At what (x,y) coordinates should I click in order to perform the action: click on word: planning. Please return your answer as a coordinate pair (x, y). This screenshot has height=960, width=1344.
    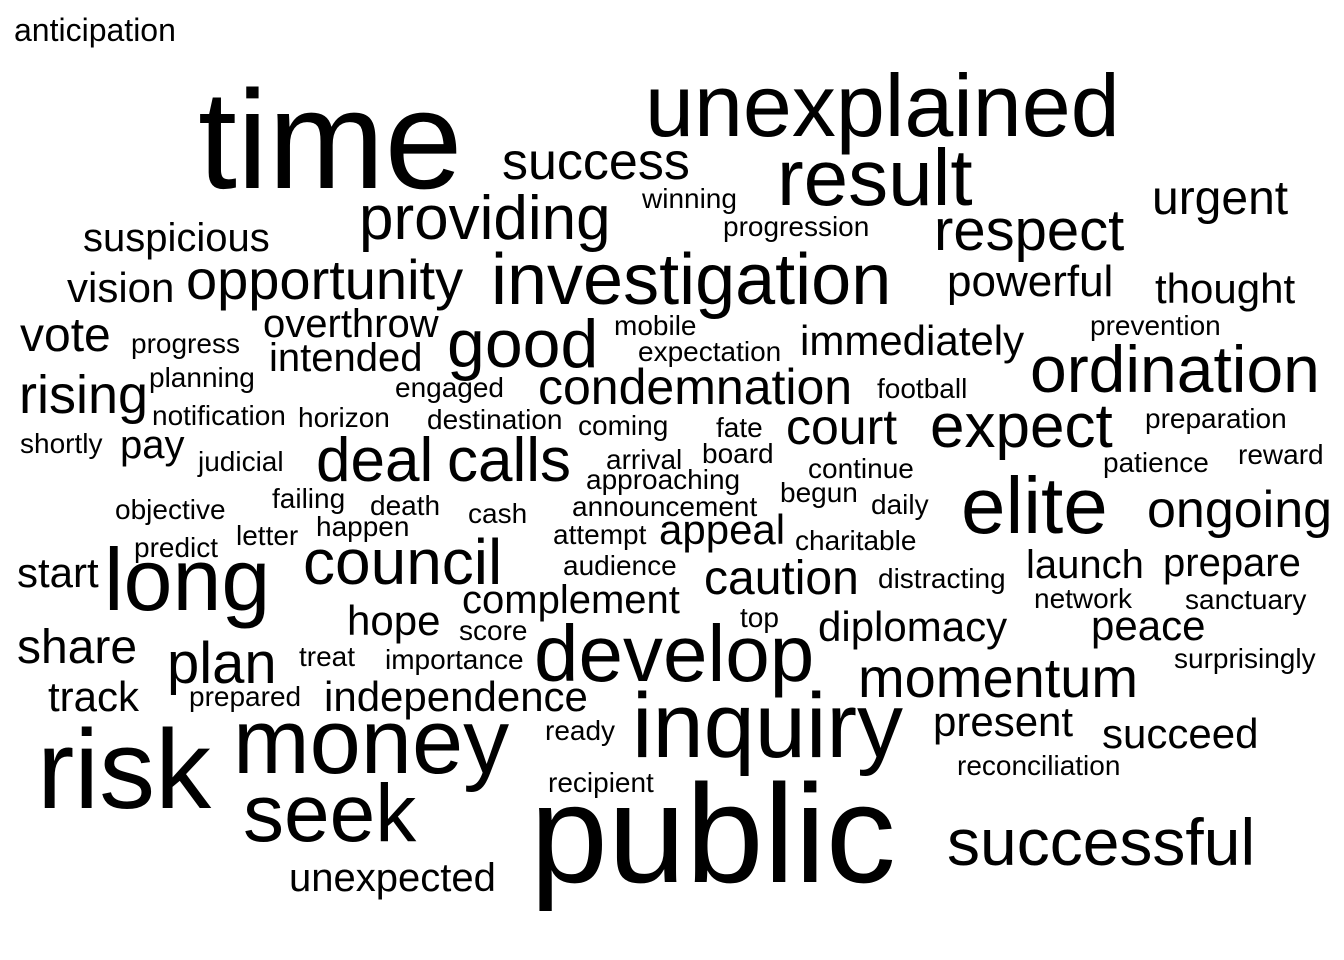
    Looking at the image, I should click on (202, 377).